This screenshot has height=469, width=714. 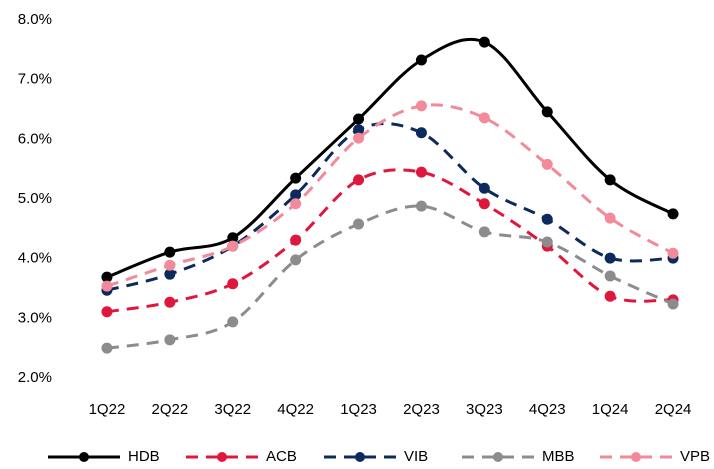 I want to click on x-tick-label: 2Q22, so click(x=169, y=409).